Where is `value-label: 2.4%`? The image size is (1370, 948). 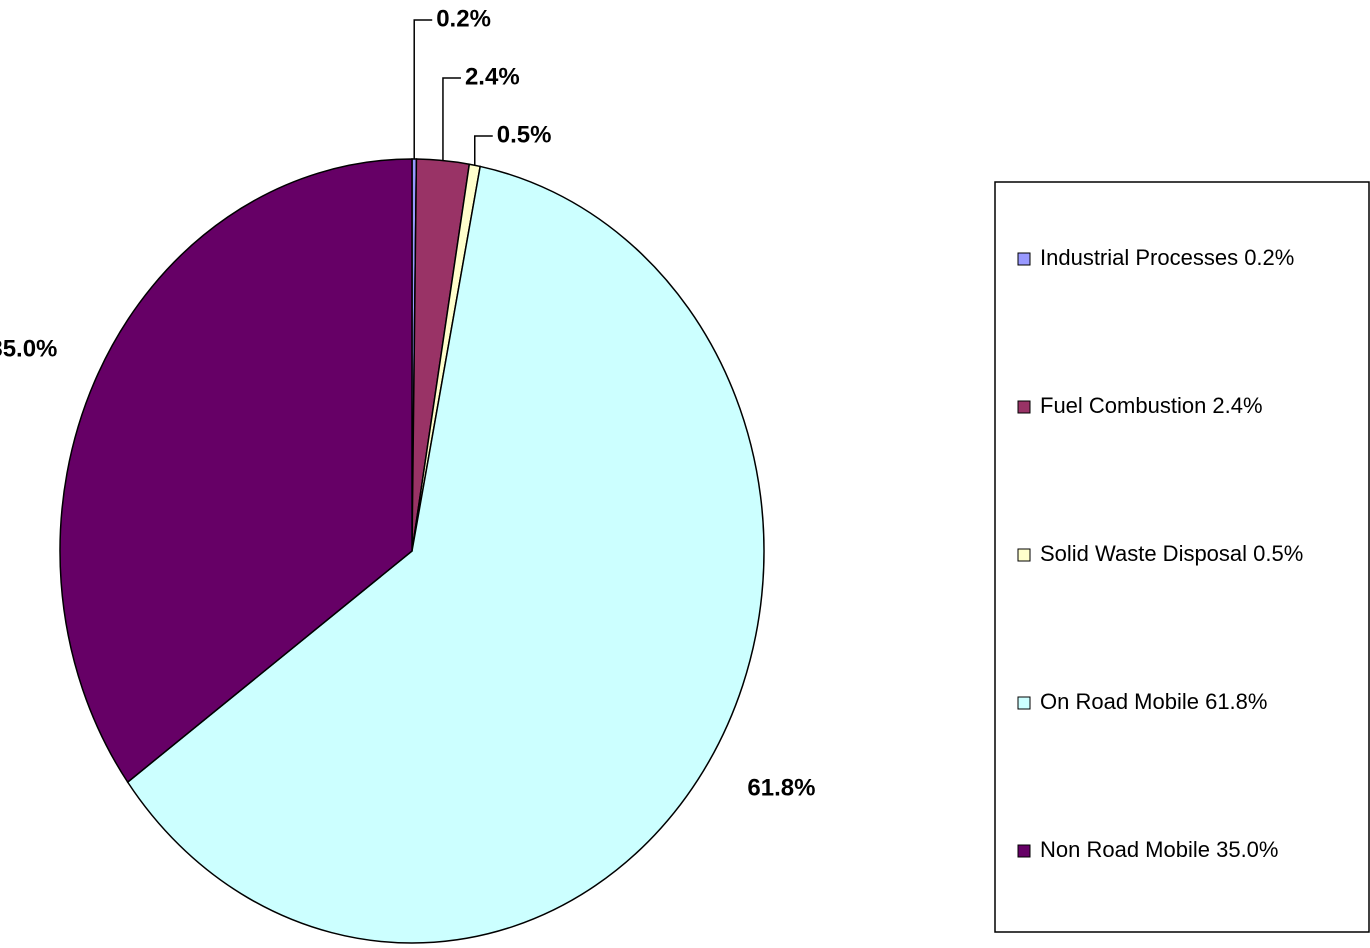
value-label: 2.4% is located at coordinates (492, 76).